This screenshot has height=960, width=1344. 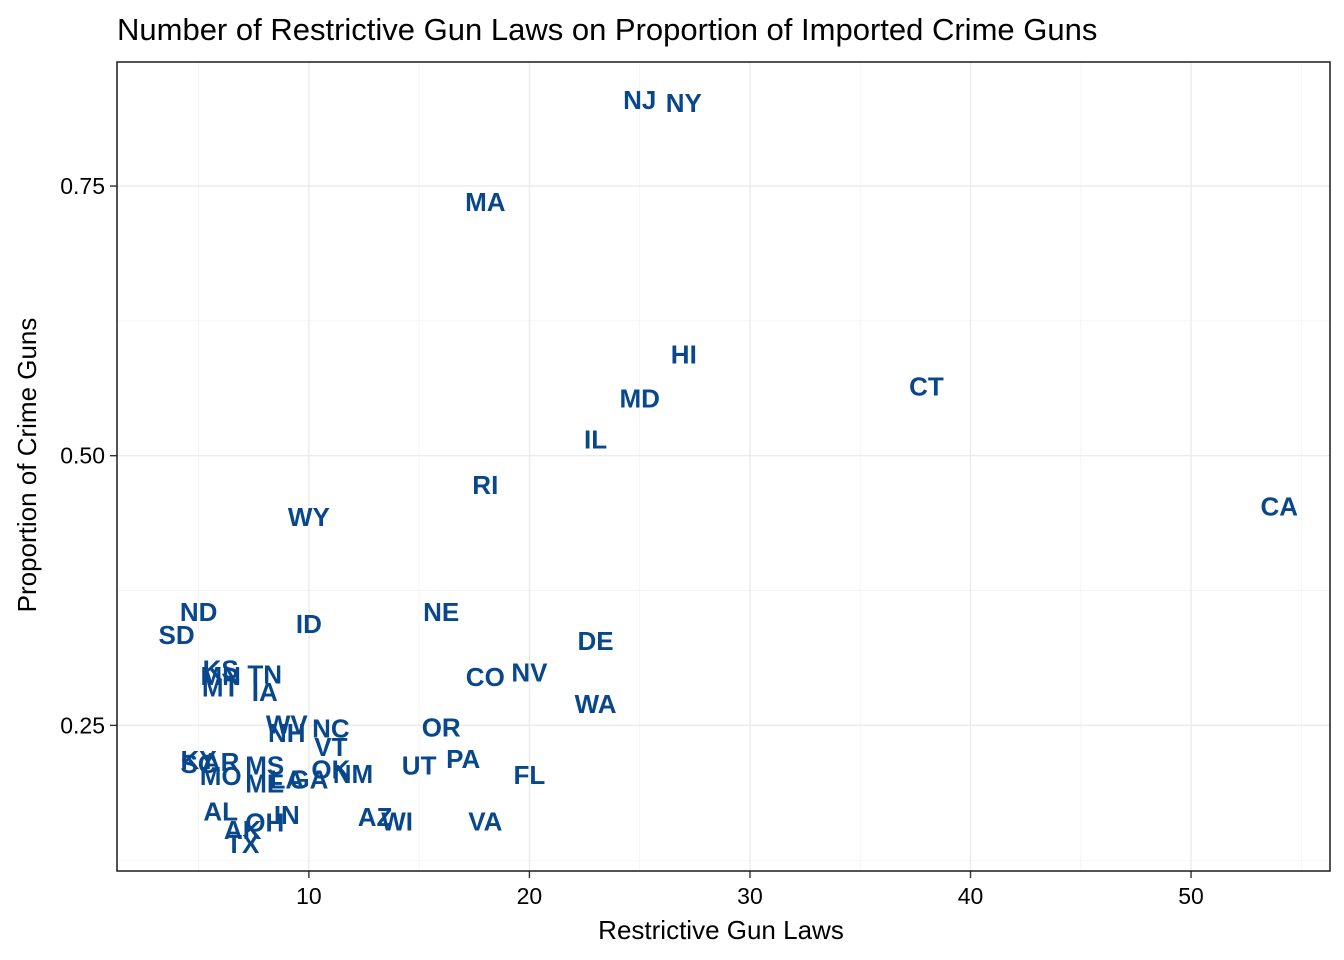 I want to click on x-tick-label: 50, so click(x=1191, y=896).